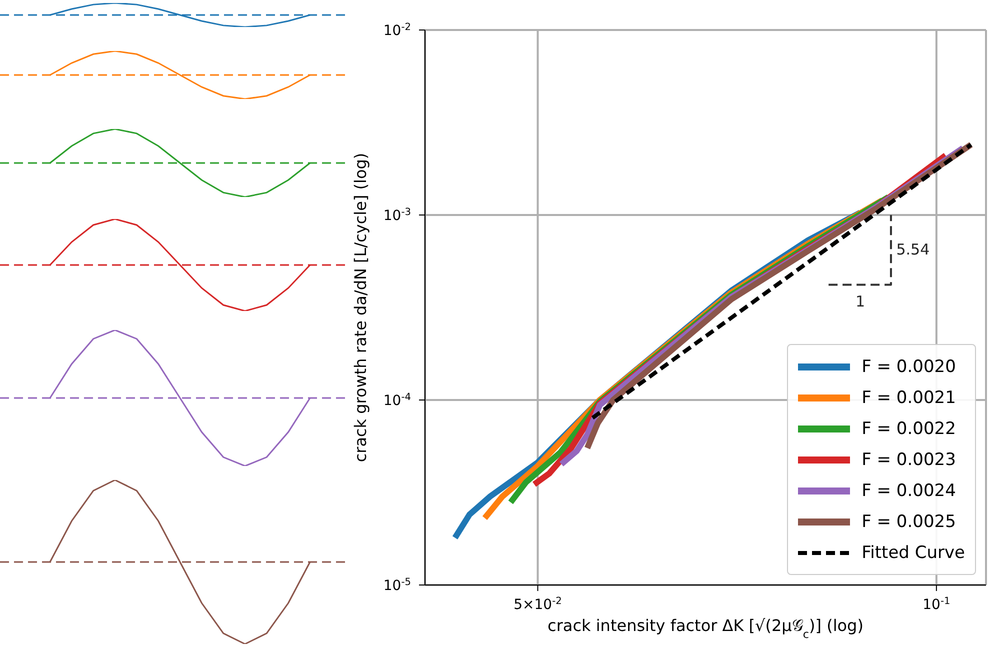  Describe the element at coordinates (936, 604) in the screenshot. I see `x-tick-label: 10$^{-1}$` at that location.